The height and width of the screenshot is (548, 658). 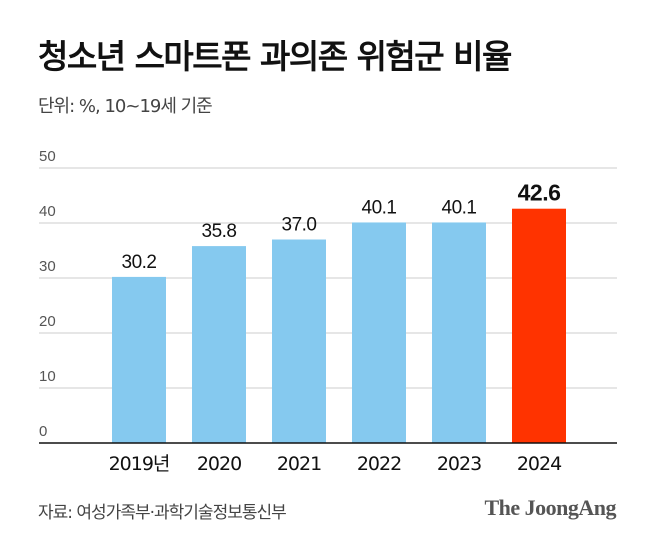 I want to click on x-tick-label: 2022, so click(x=379, y=464).